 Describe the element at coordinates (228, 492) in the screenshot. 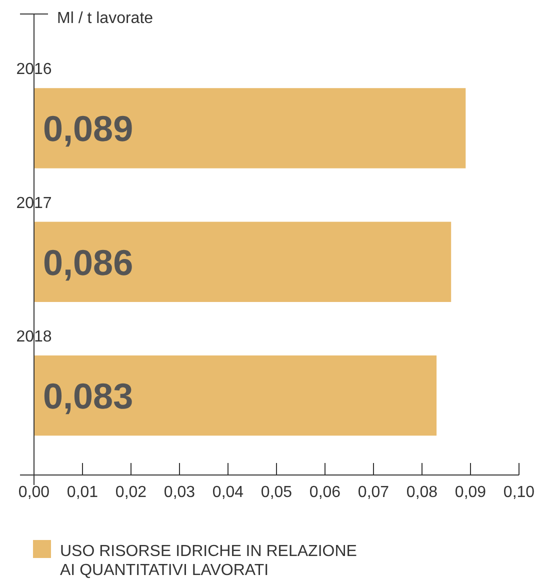

I see `x-tick-label: 0,04` at that location.